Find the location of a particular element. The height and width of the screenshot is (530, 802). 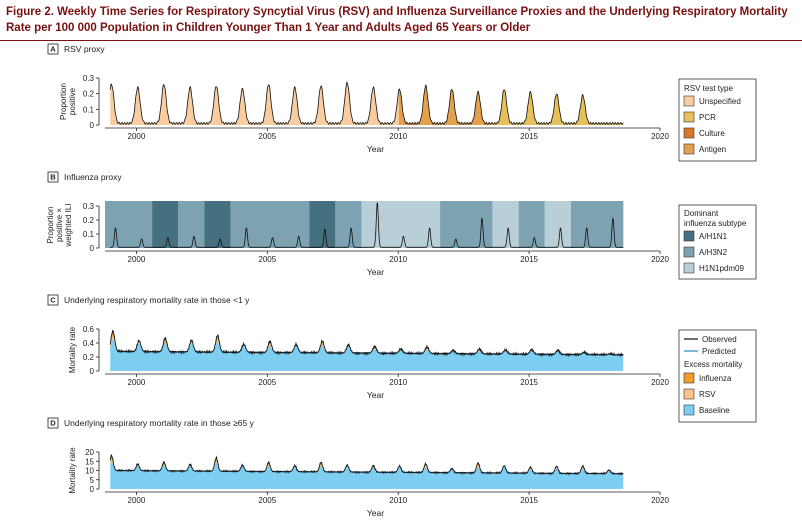

legend-excess-title: Excess mortality is located at coordinates (713, 364).